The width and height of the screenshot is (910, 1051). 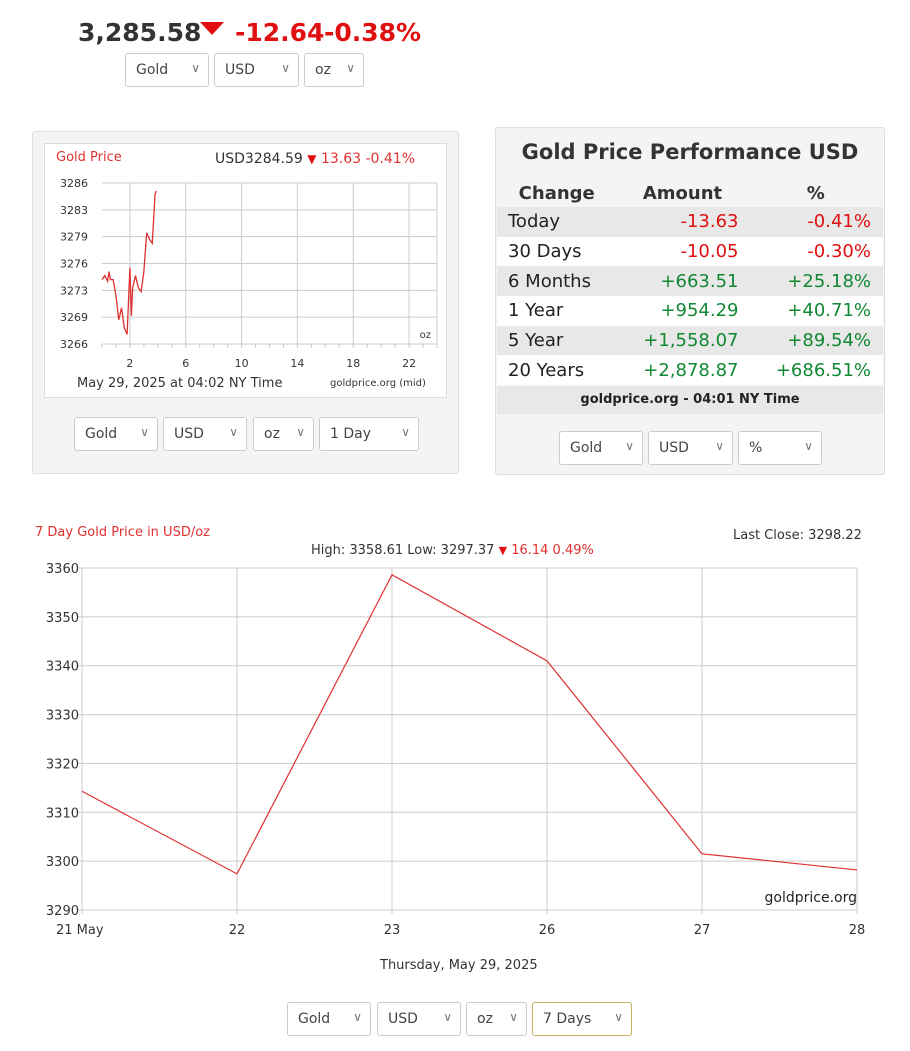 I want to click on percent-cell: +40.71%, so click(x=829, y=311).